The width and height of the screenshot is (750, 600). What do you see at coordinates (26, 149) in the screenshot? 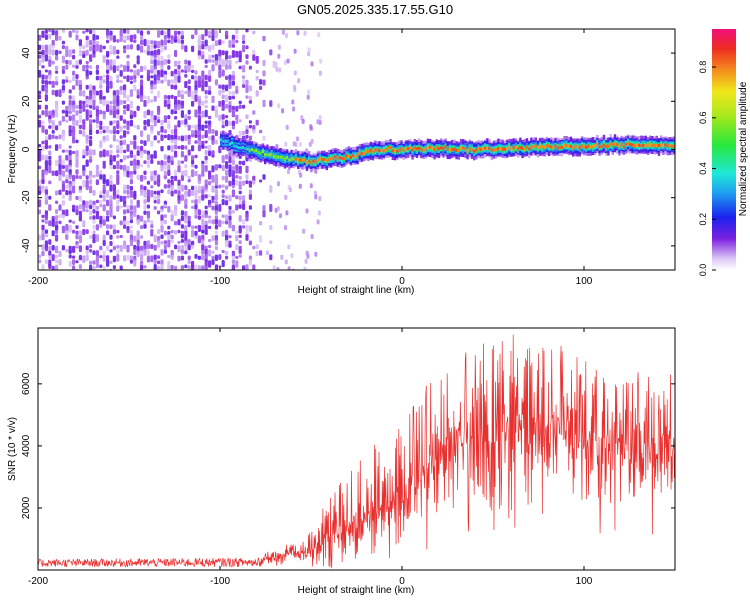
I see `spectrogram-y-tick-label: 0` at bounding box center [26, 149].